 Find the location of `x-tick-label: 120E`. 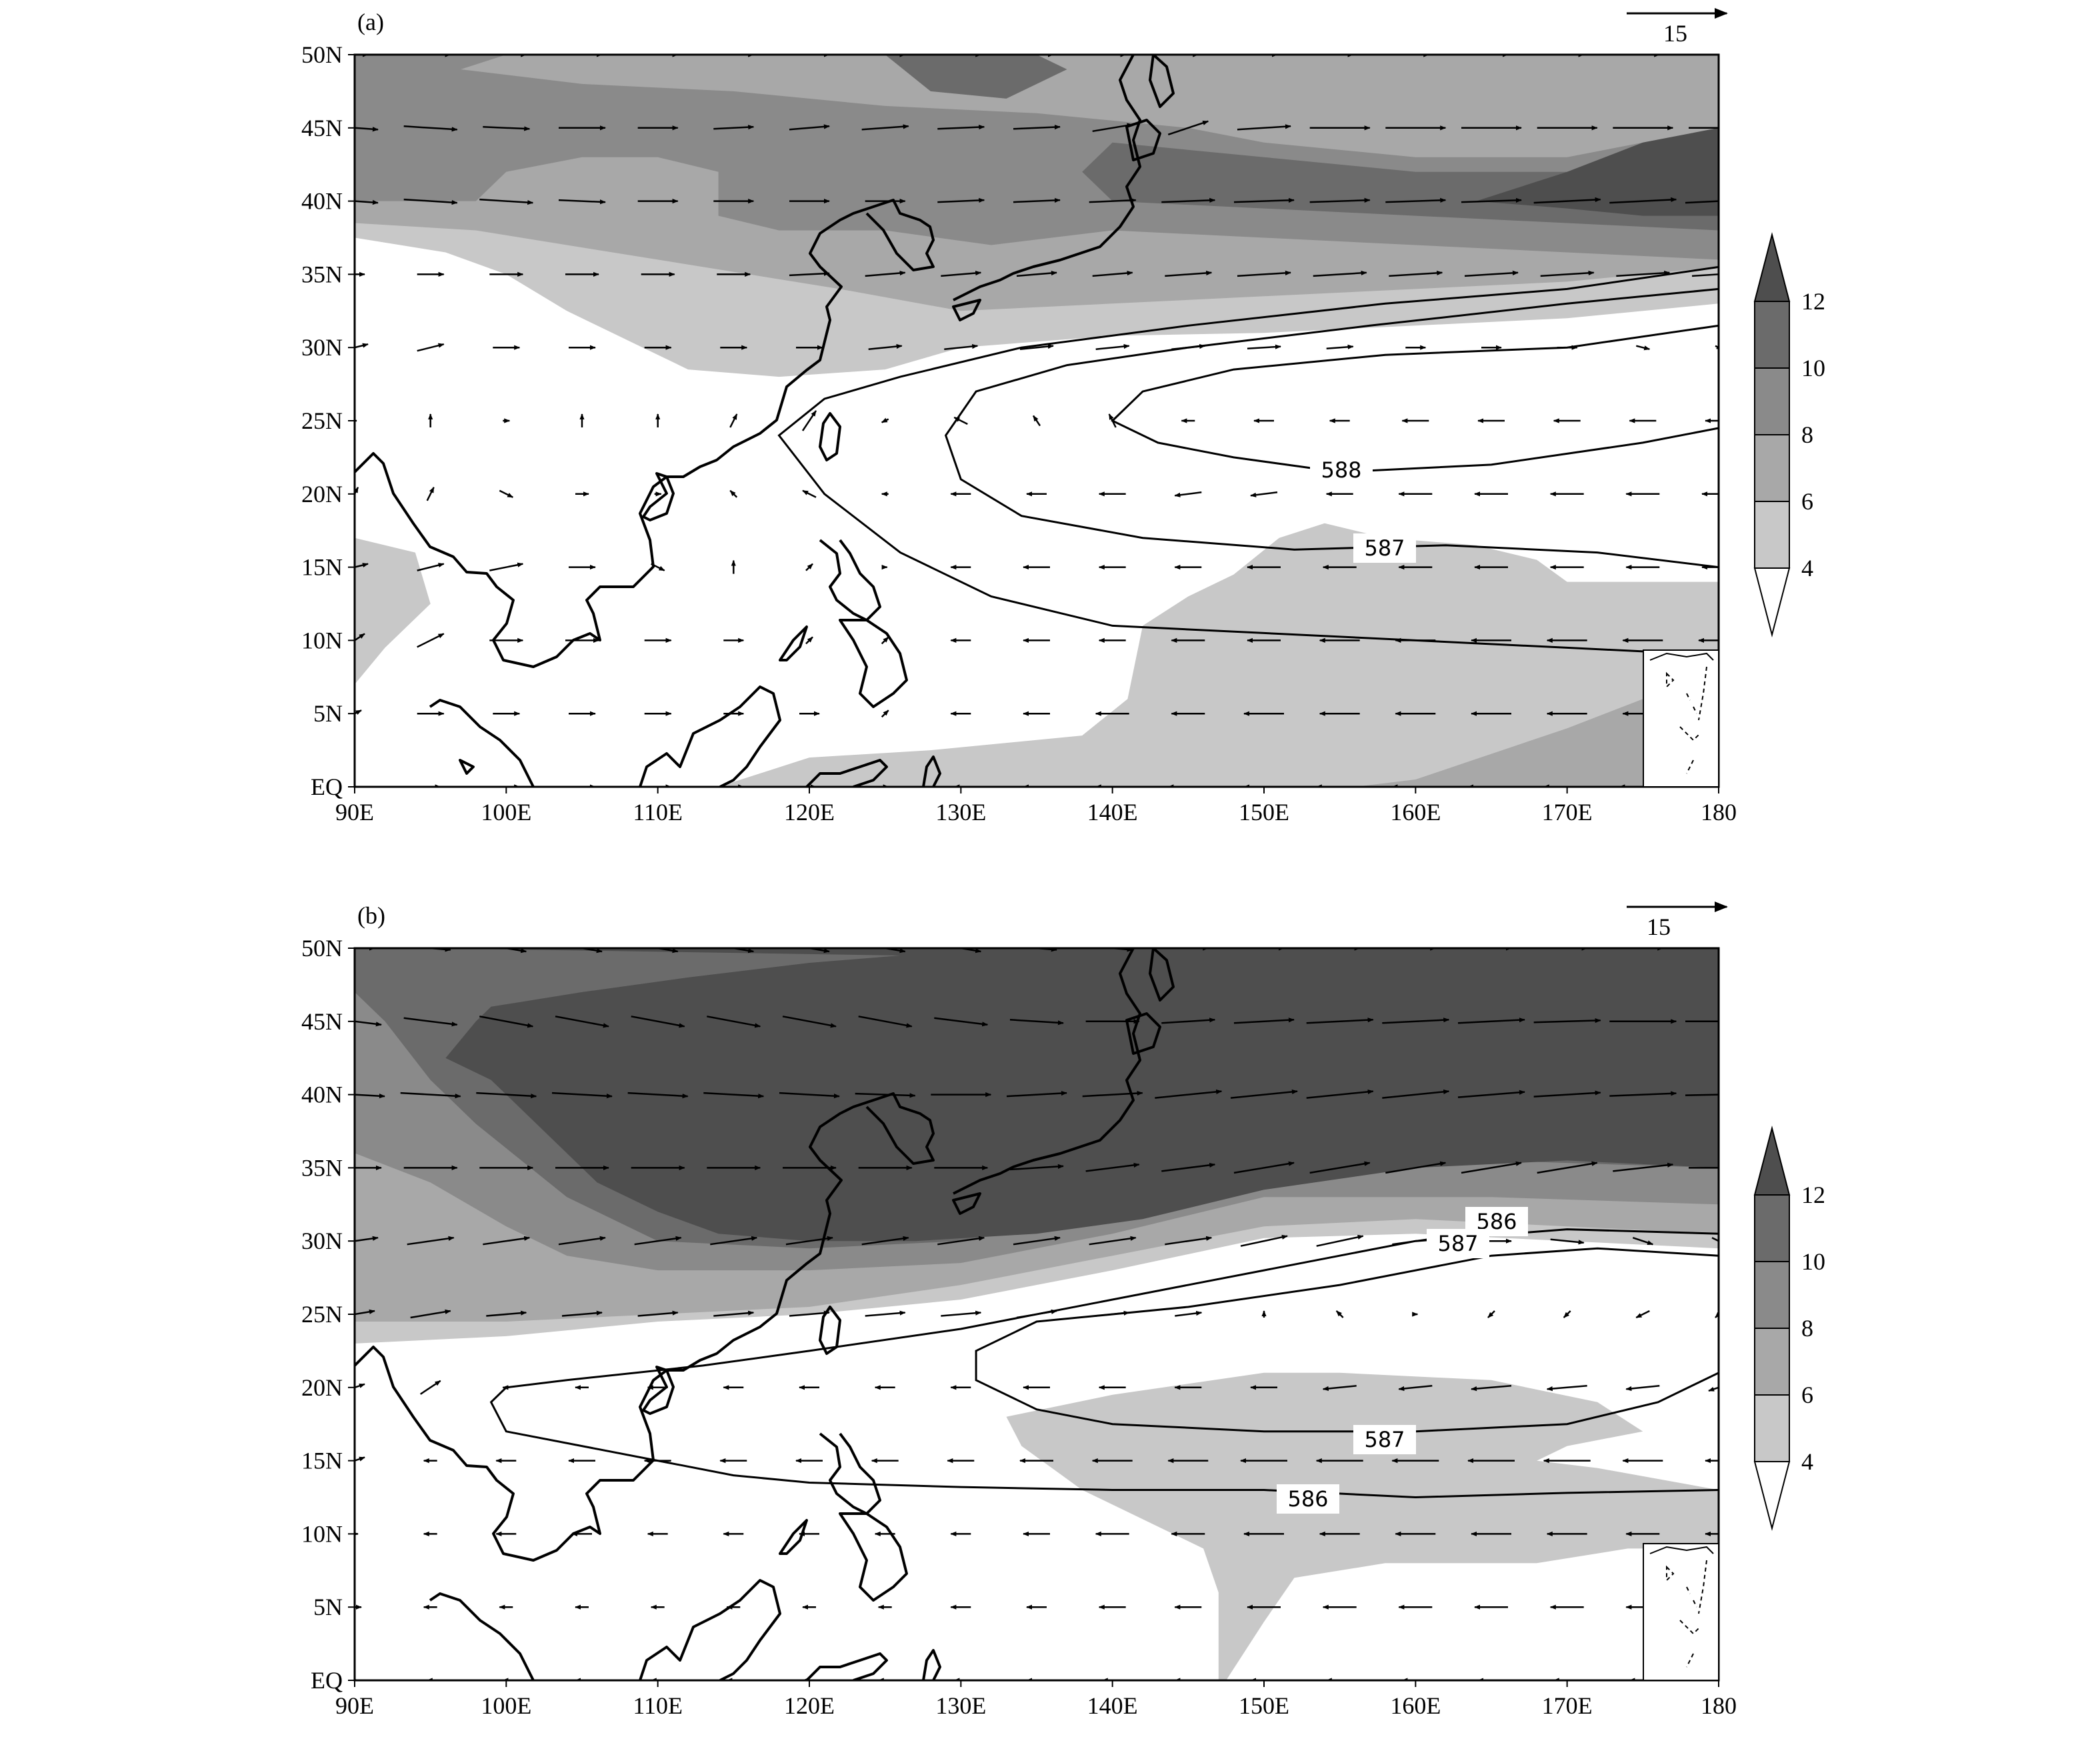

x-tick-label: 120E is located at coordinates (809, 1705).